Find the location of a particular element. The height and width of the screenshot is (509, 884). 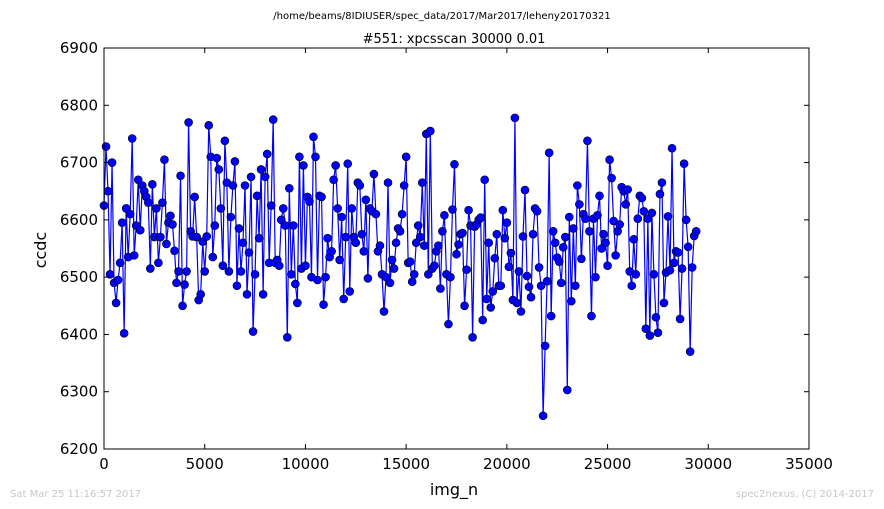

y-axis-label: ccdc is located at coordinates (40, 250).